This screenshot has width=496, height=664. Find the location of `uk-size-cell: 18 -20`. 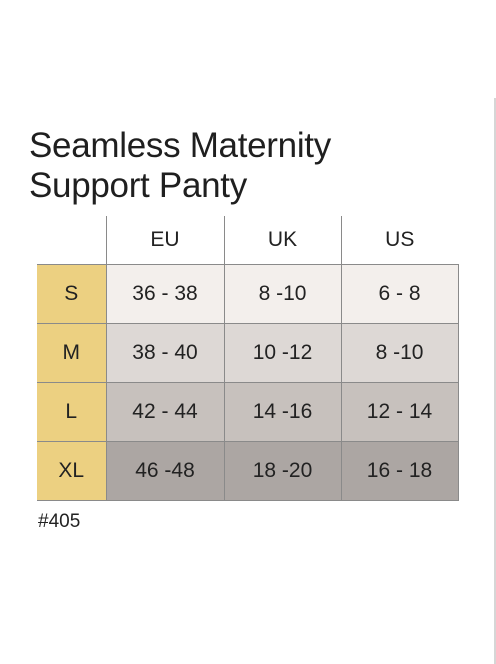

uk-size-cell: 18 -20 is located at coordinates (282, 471).